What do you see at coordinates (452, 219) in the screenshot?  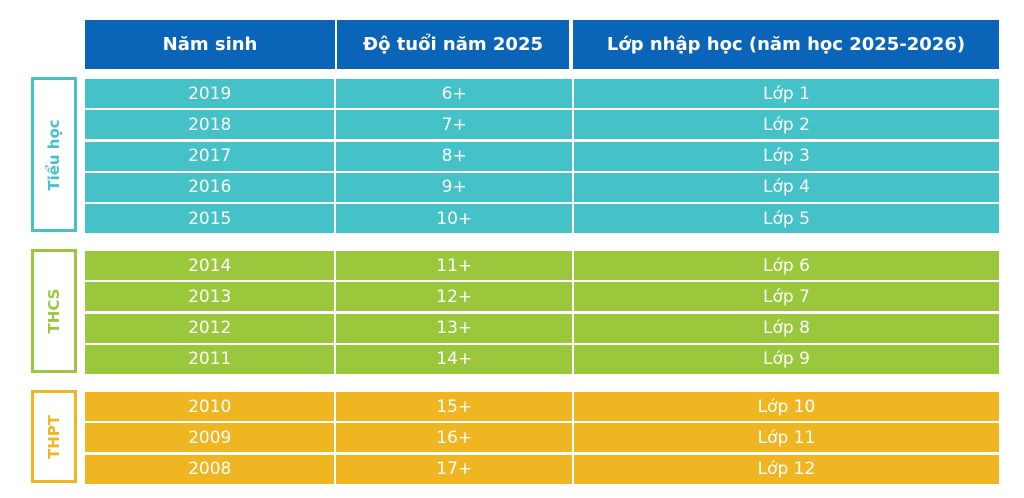 I see `cell-age: 10+` at bounding box center [452, 219].